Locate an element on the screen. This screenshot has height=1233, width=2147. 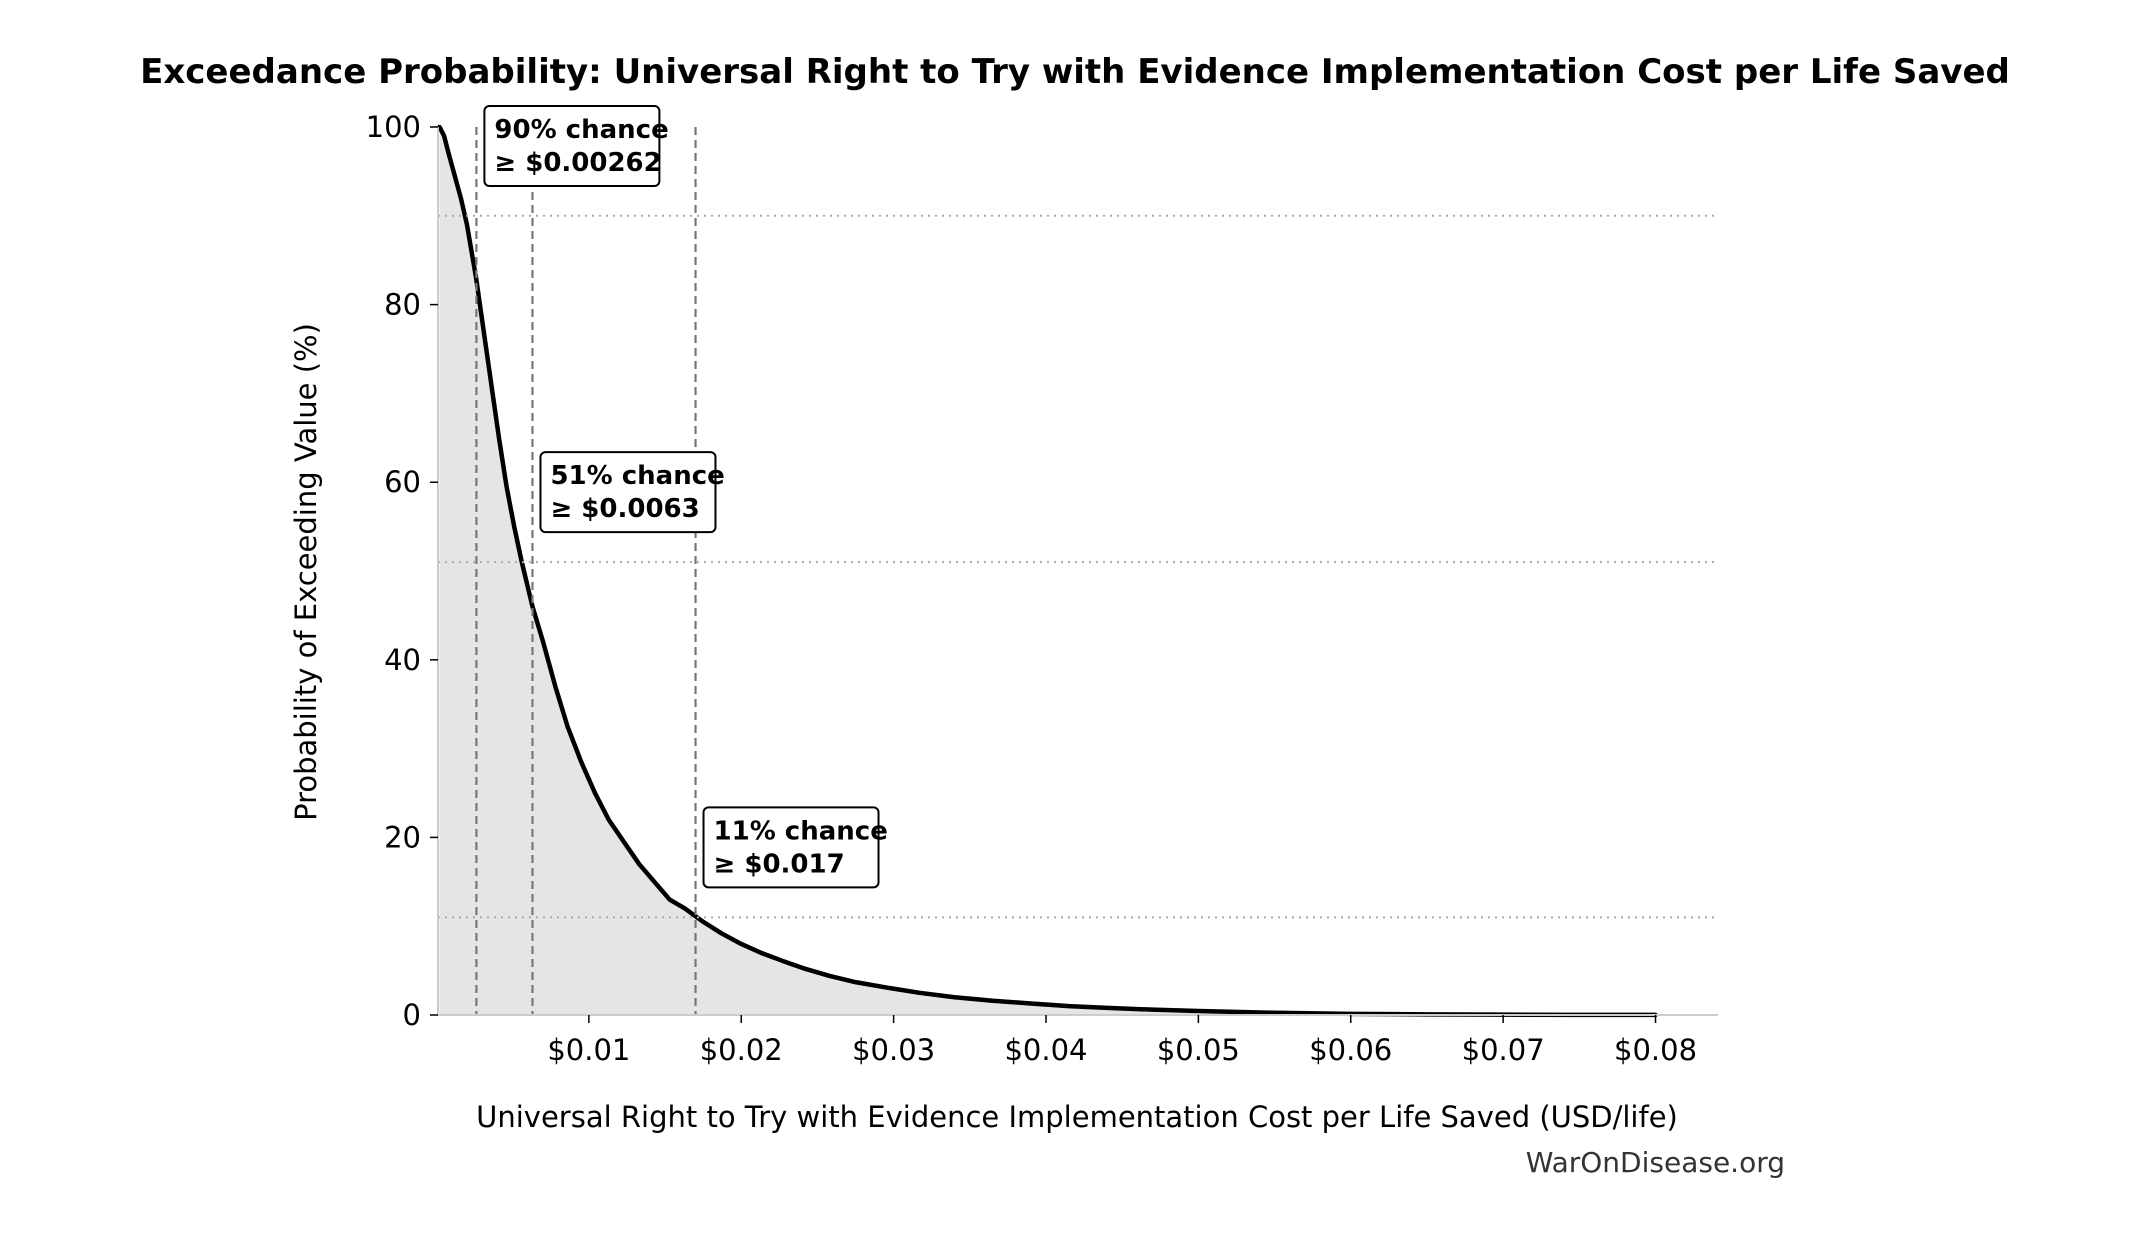
x-tick-label: $0.08 is located at coordinates (1655, 1050).